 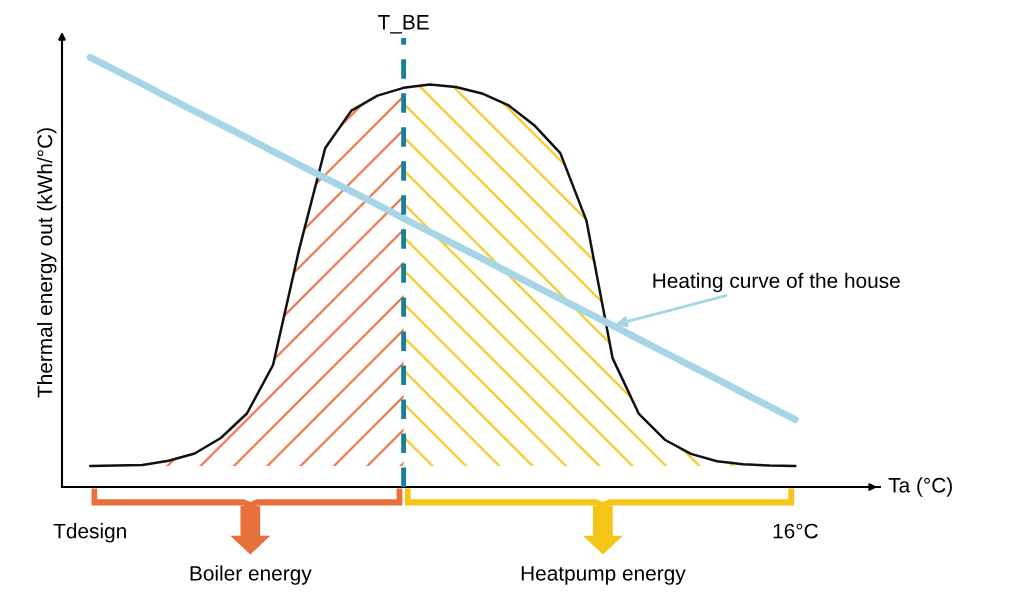 What do you see at coordinates (251, 575) in the screenshot?
I see `text: Boiler energy` at bounding box center [251, 575].